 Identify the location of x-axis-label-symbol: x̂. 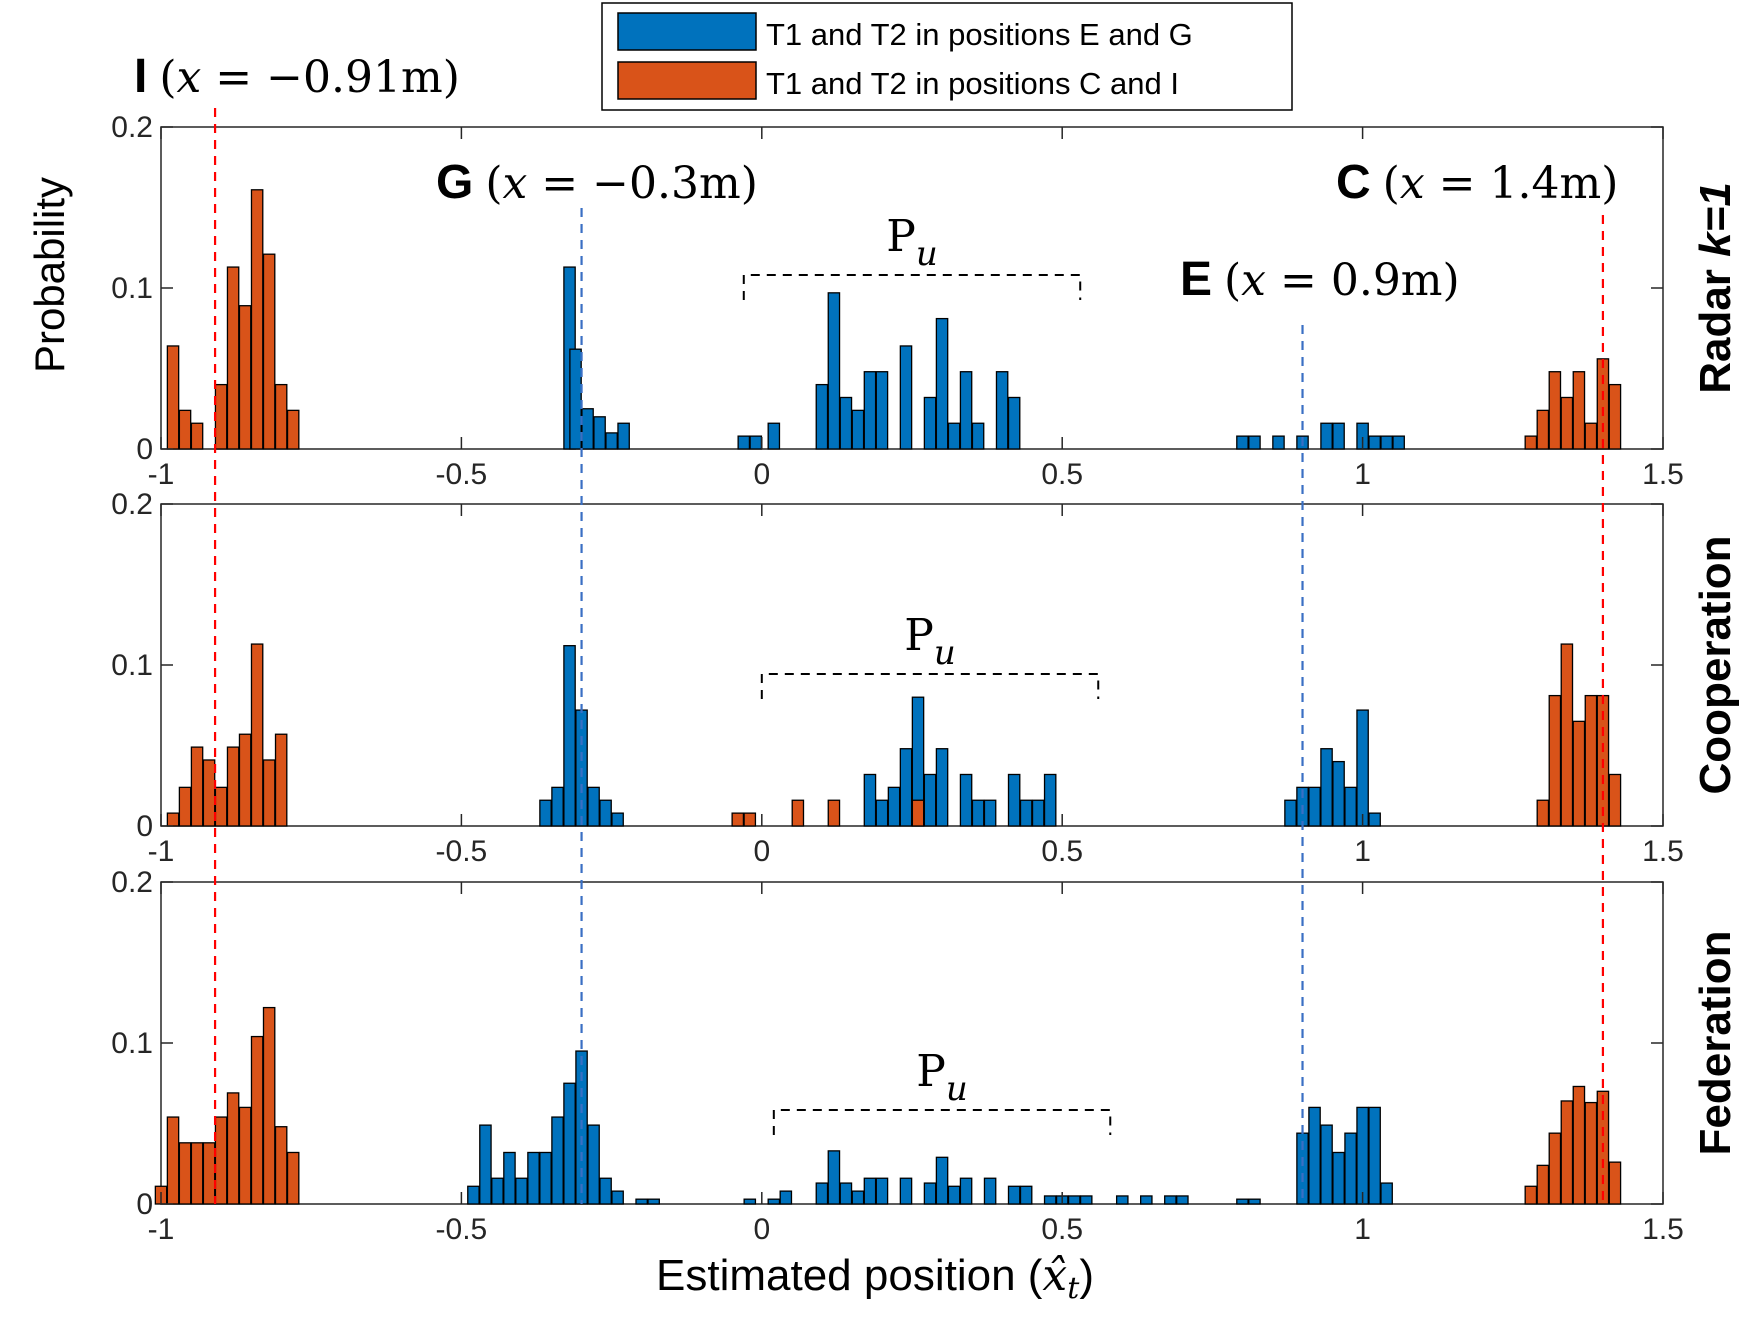
(1054, 1275).